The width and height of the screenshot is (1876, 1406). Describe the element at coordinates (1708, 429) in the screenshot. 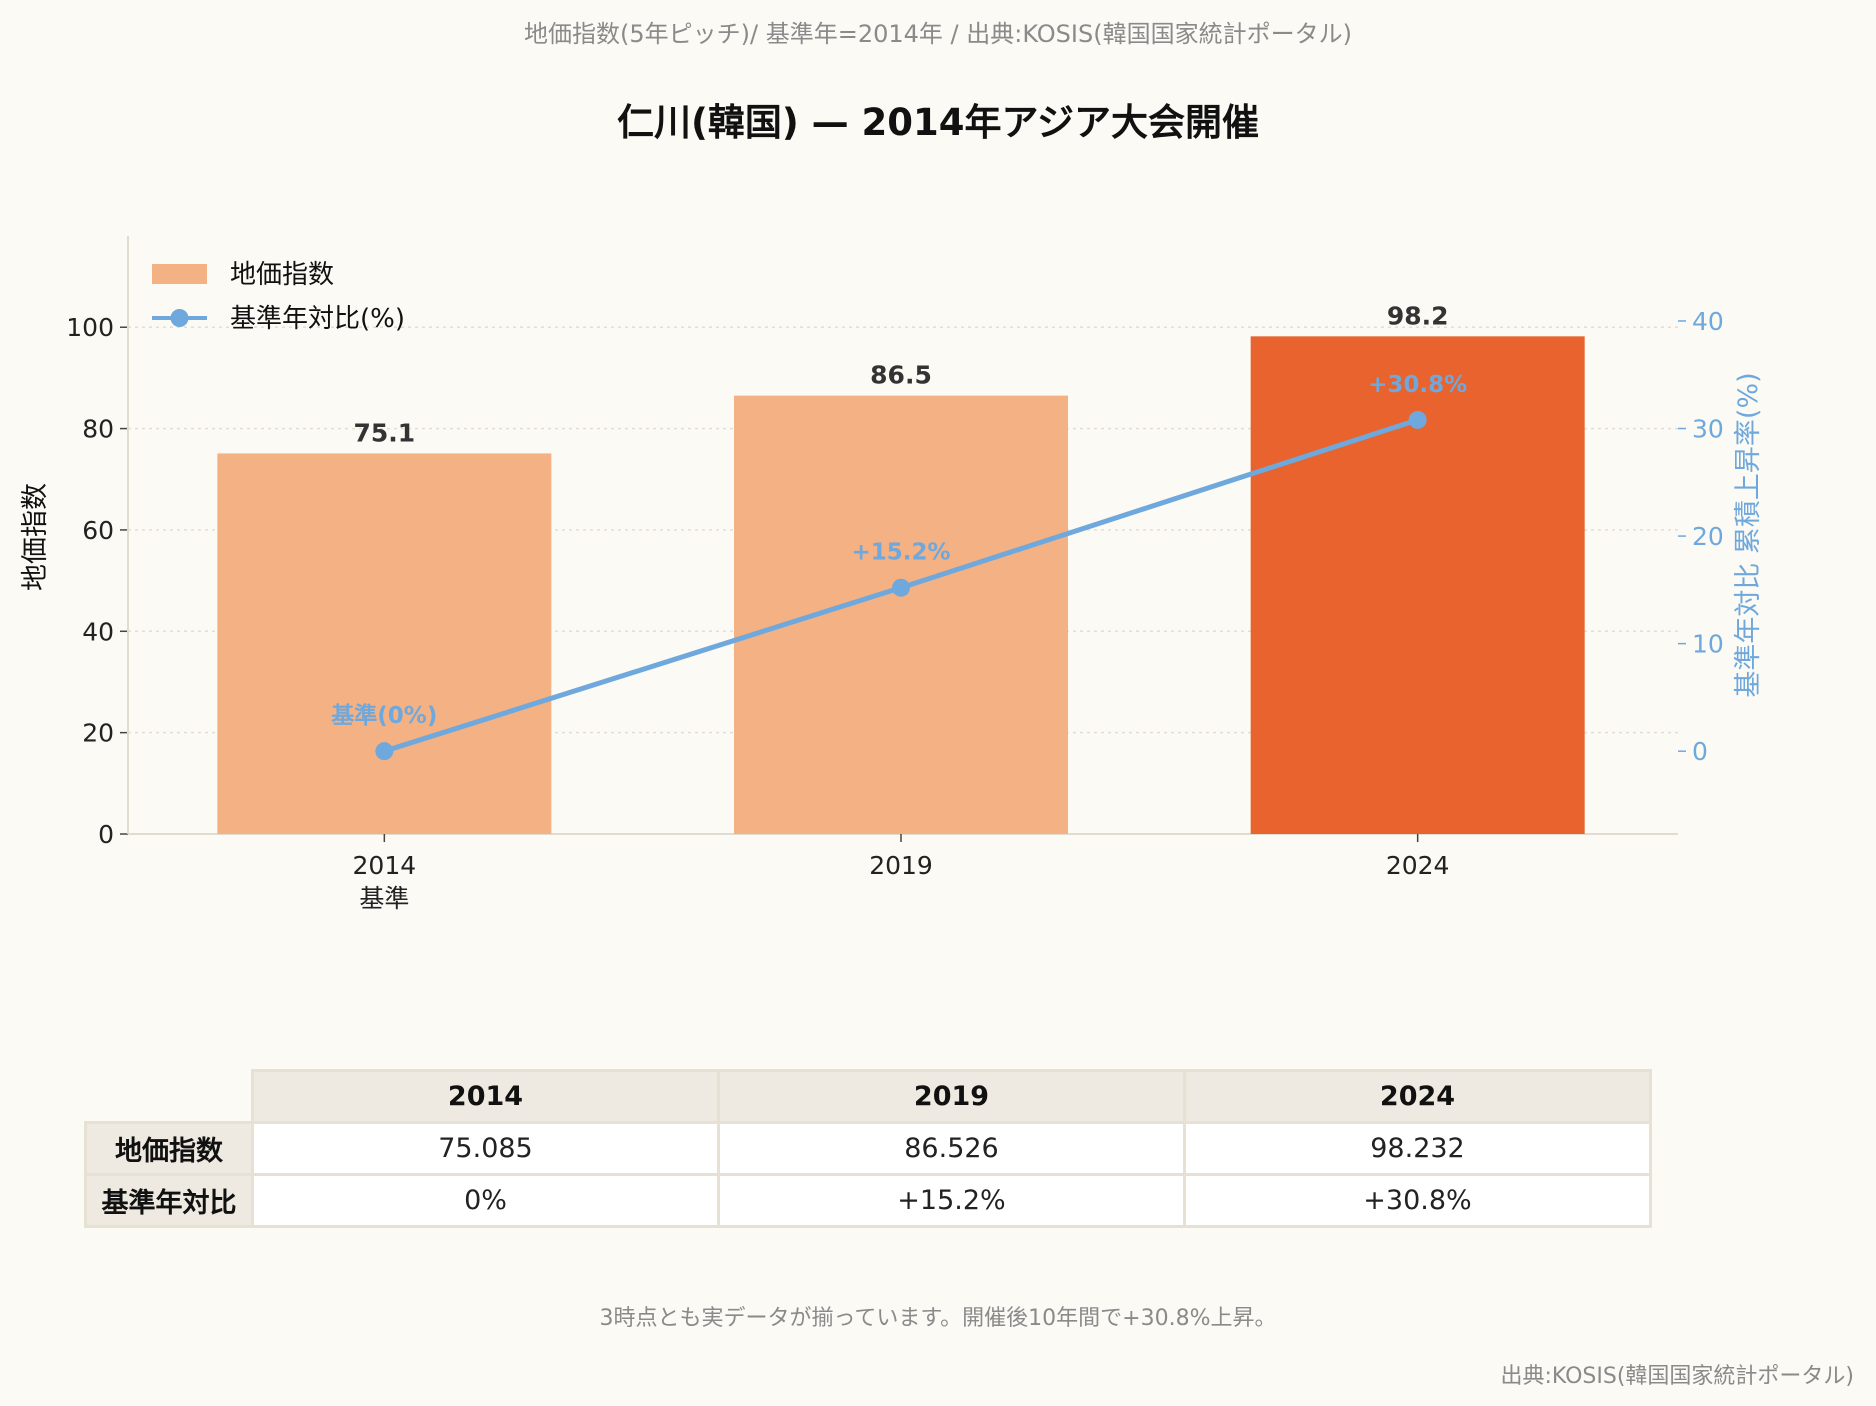

I see `y2-tick-label: 30` at that location.